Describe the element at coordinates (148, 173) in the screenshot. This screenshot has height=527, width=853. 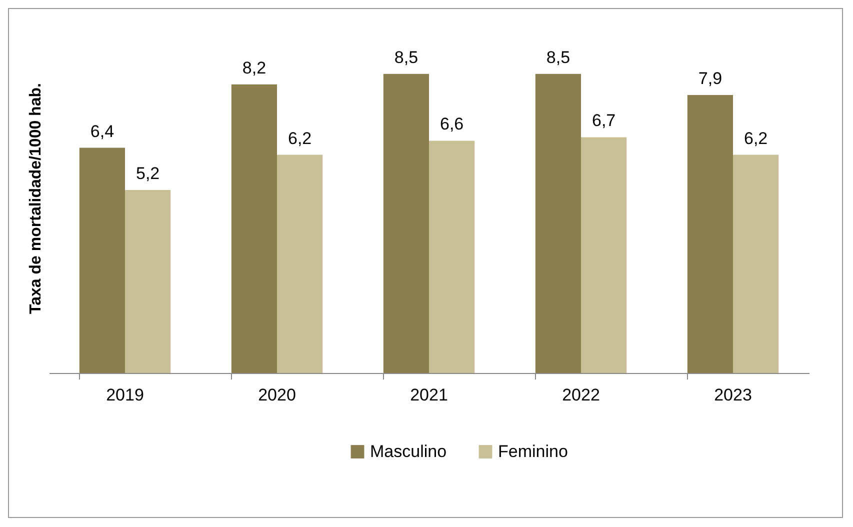
I see `data-label: 5,2` at that location.